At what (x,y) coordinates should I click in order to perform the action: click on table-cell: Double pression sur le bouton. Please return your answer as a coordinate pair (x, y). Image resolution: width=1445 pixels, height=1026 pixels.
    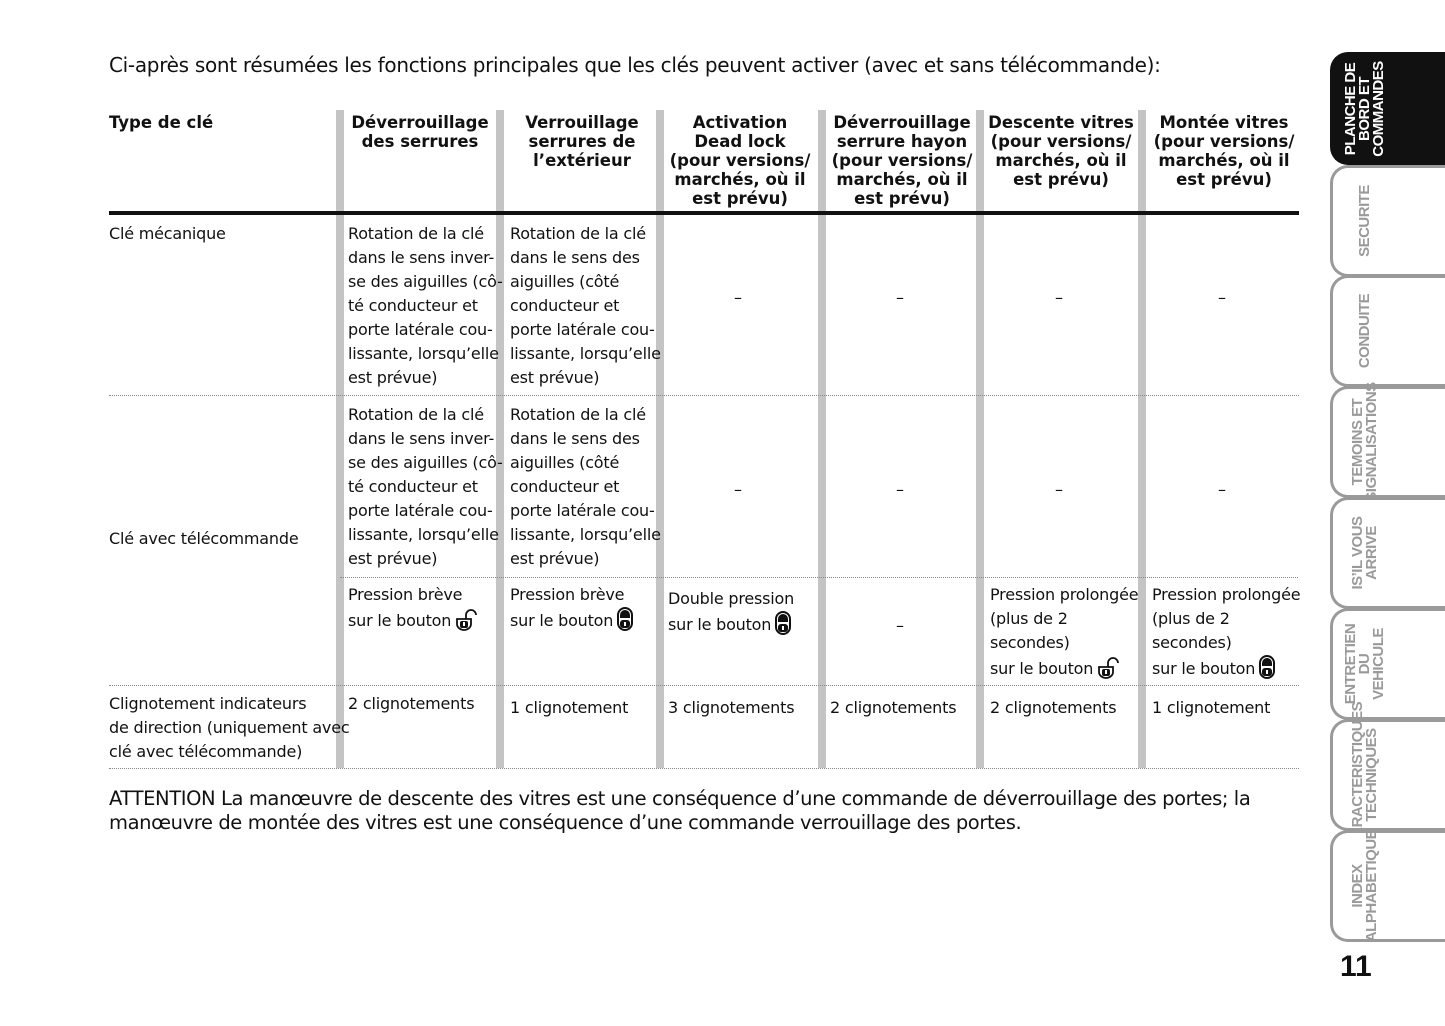
    Looking at the image, I should click on (731, 614).